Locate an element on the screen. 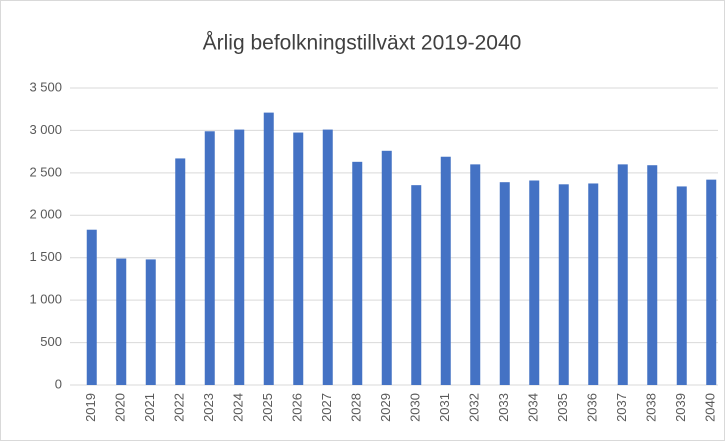  x-tick-label: 2026 is located at coordinates (297, 407).